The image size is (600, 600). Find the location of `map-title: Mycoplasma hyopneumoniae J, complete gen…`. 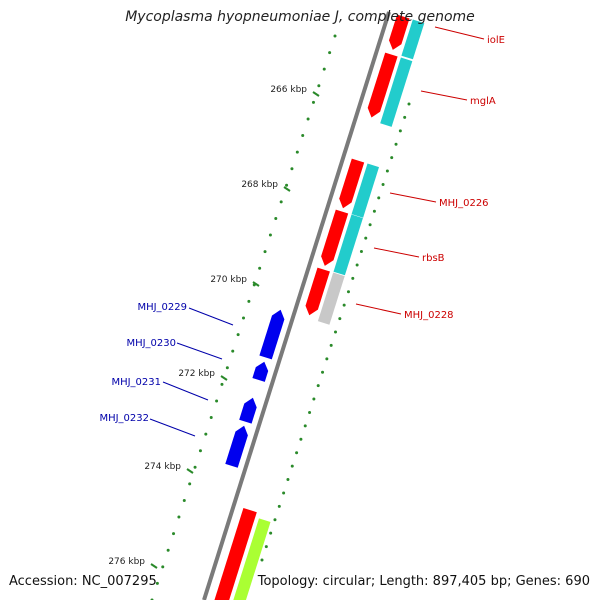

map-title: Mycoplasma hyopneumoniae J, complete gen… is located at coordinates (300, 17).